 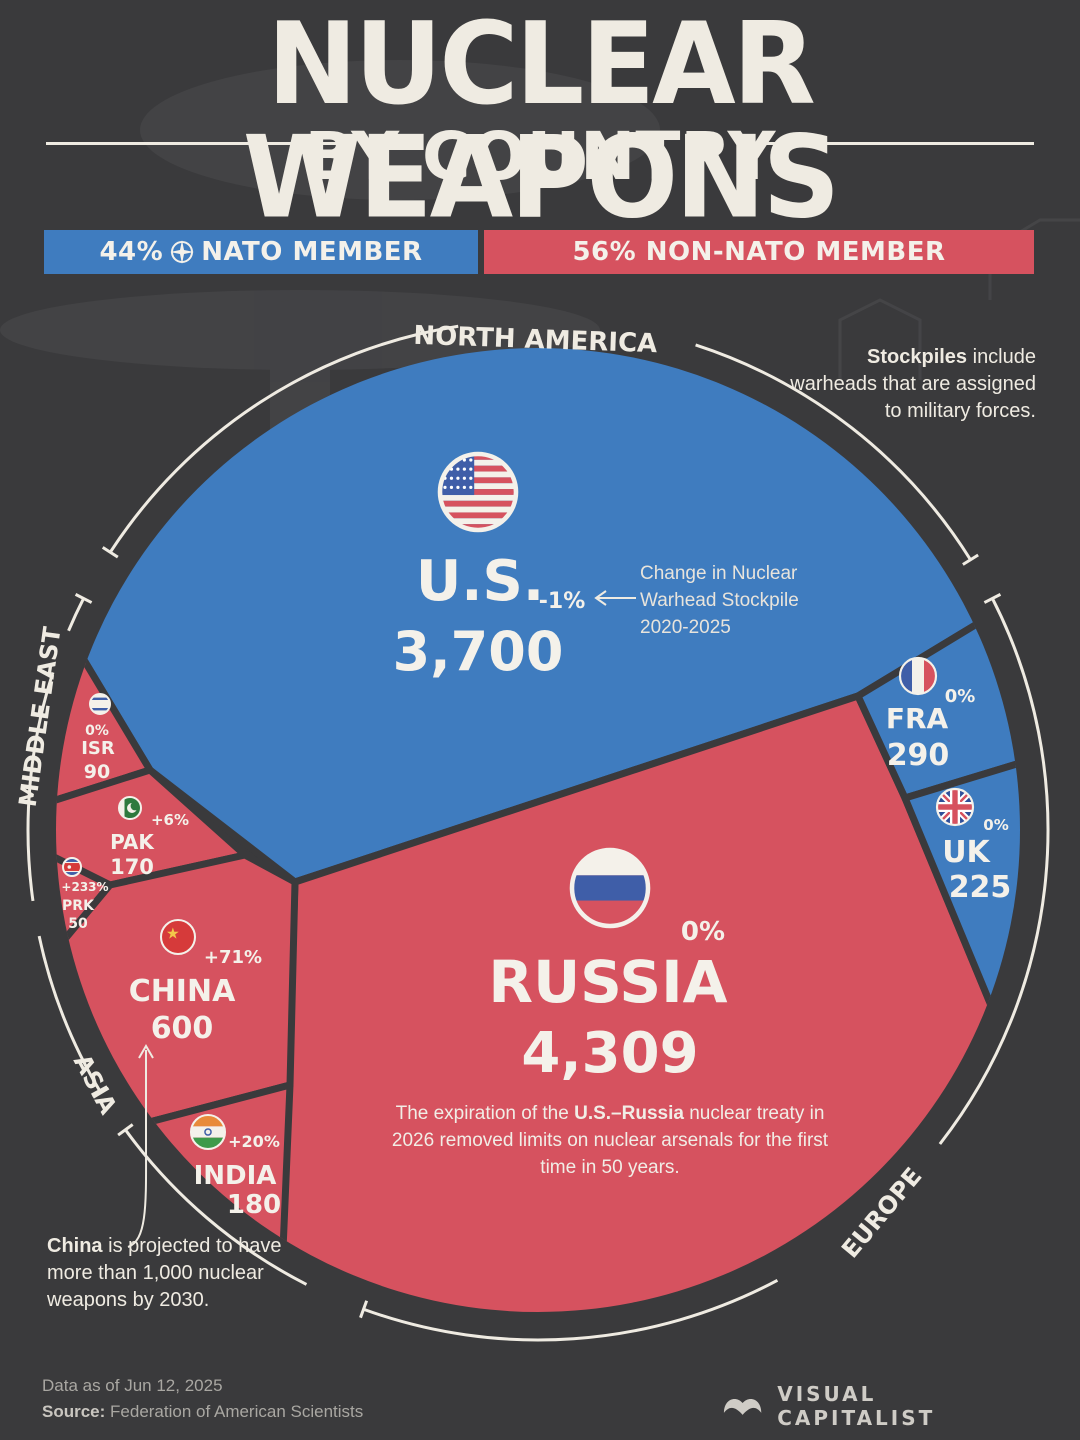 What do you see at coordinates (607, 982) in the screenshot?
I see `label-russia-name: RUSSIA` at bounding box center [607, 982].